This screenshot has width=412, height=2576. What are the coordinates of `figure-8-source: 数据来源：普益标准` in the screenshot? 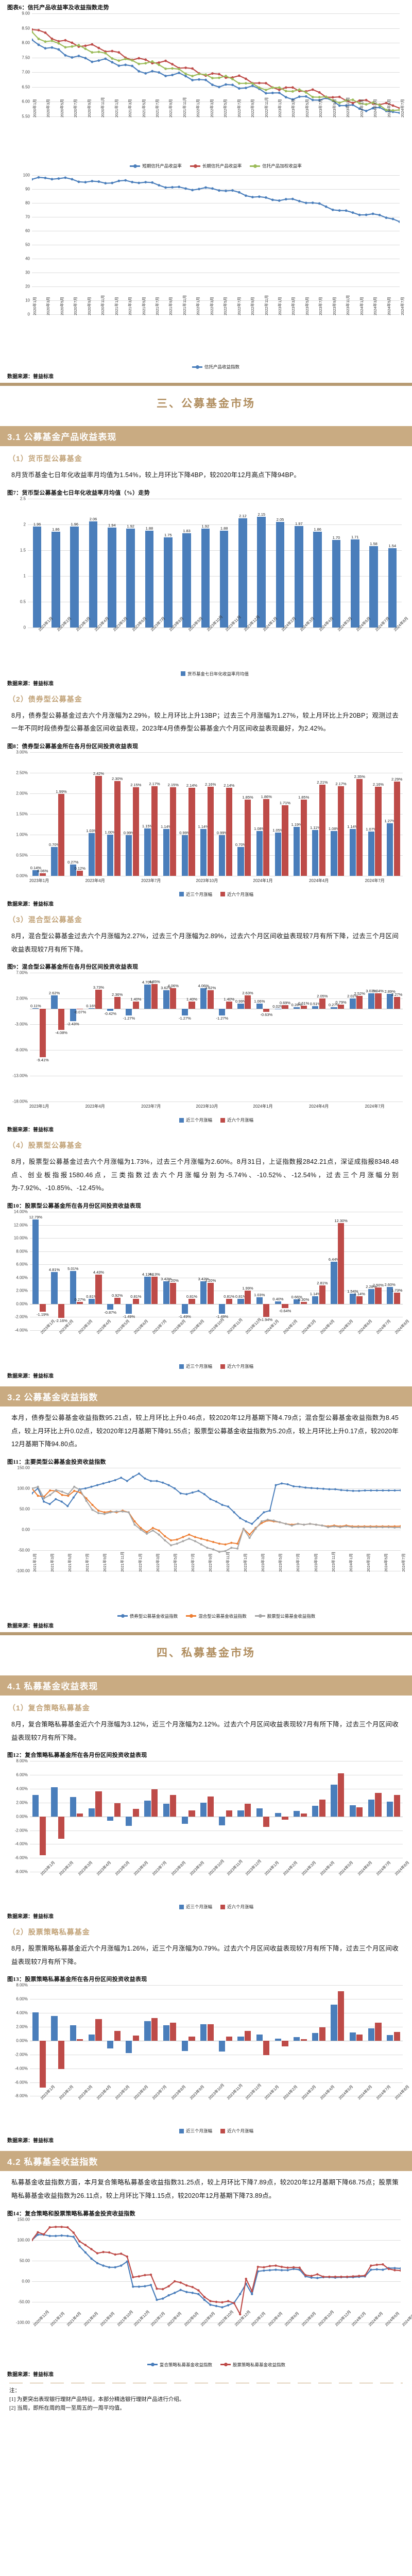 It's located at (30, 904).